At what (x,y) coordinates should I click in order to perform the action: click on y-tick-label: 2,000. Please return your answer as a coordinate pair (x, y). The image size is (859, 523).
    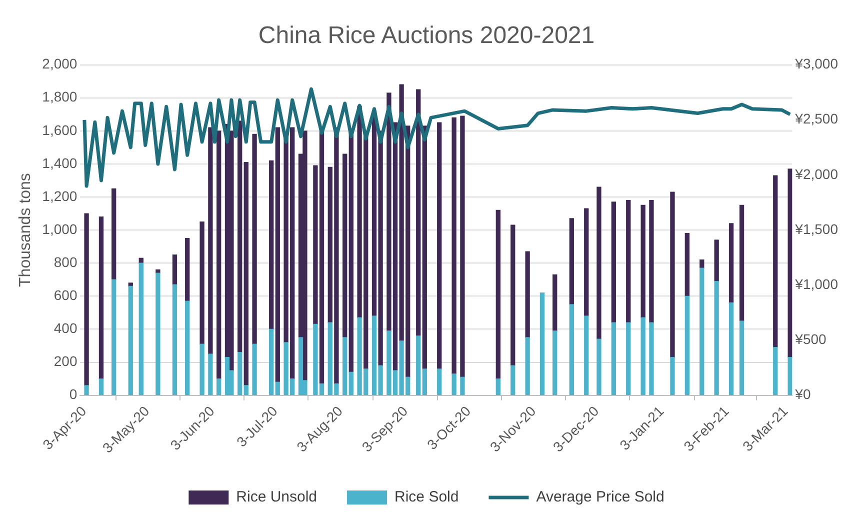
    Looking at the image, I should click on (60, 64).